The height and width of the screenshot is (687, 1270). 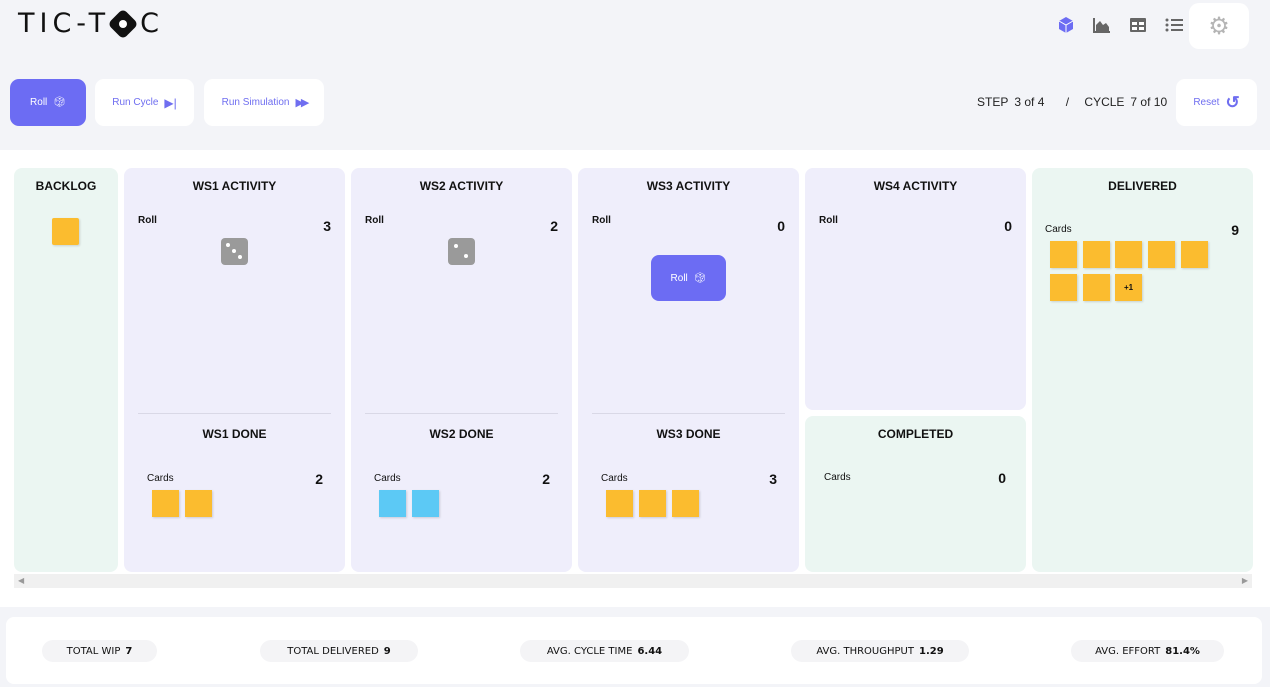 I want to click on horizontal-scrollbar: ◀ ▶, so click(x=633, y=581).